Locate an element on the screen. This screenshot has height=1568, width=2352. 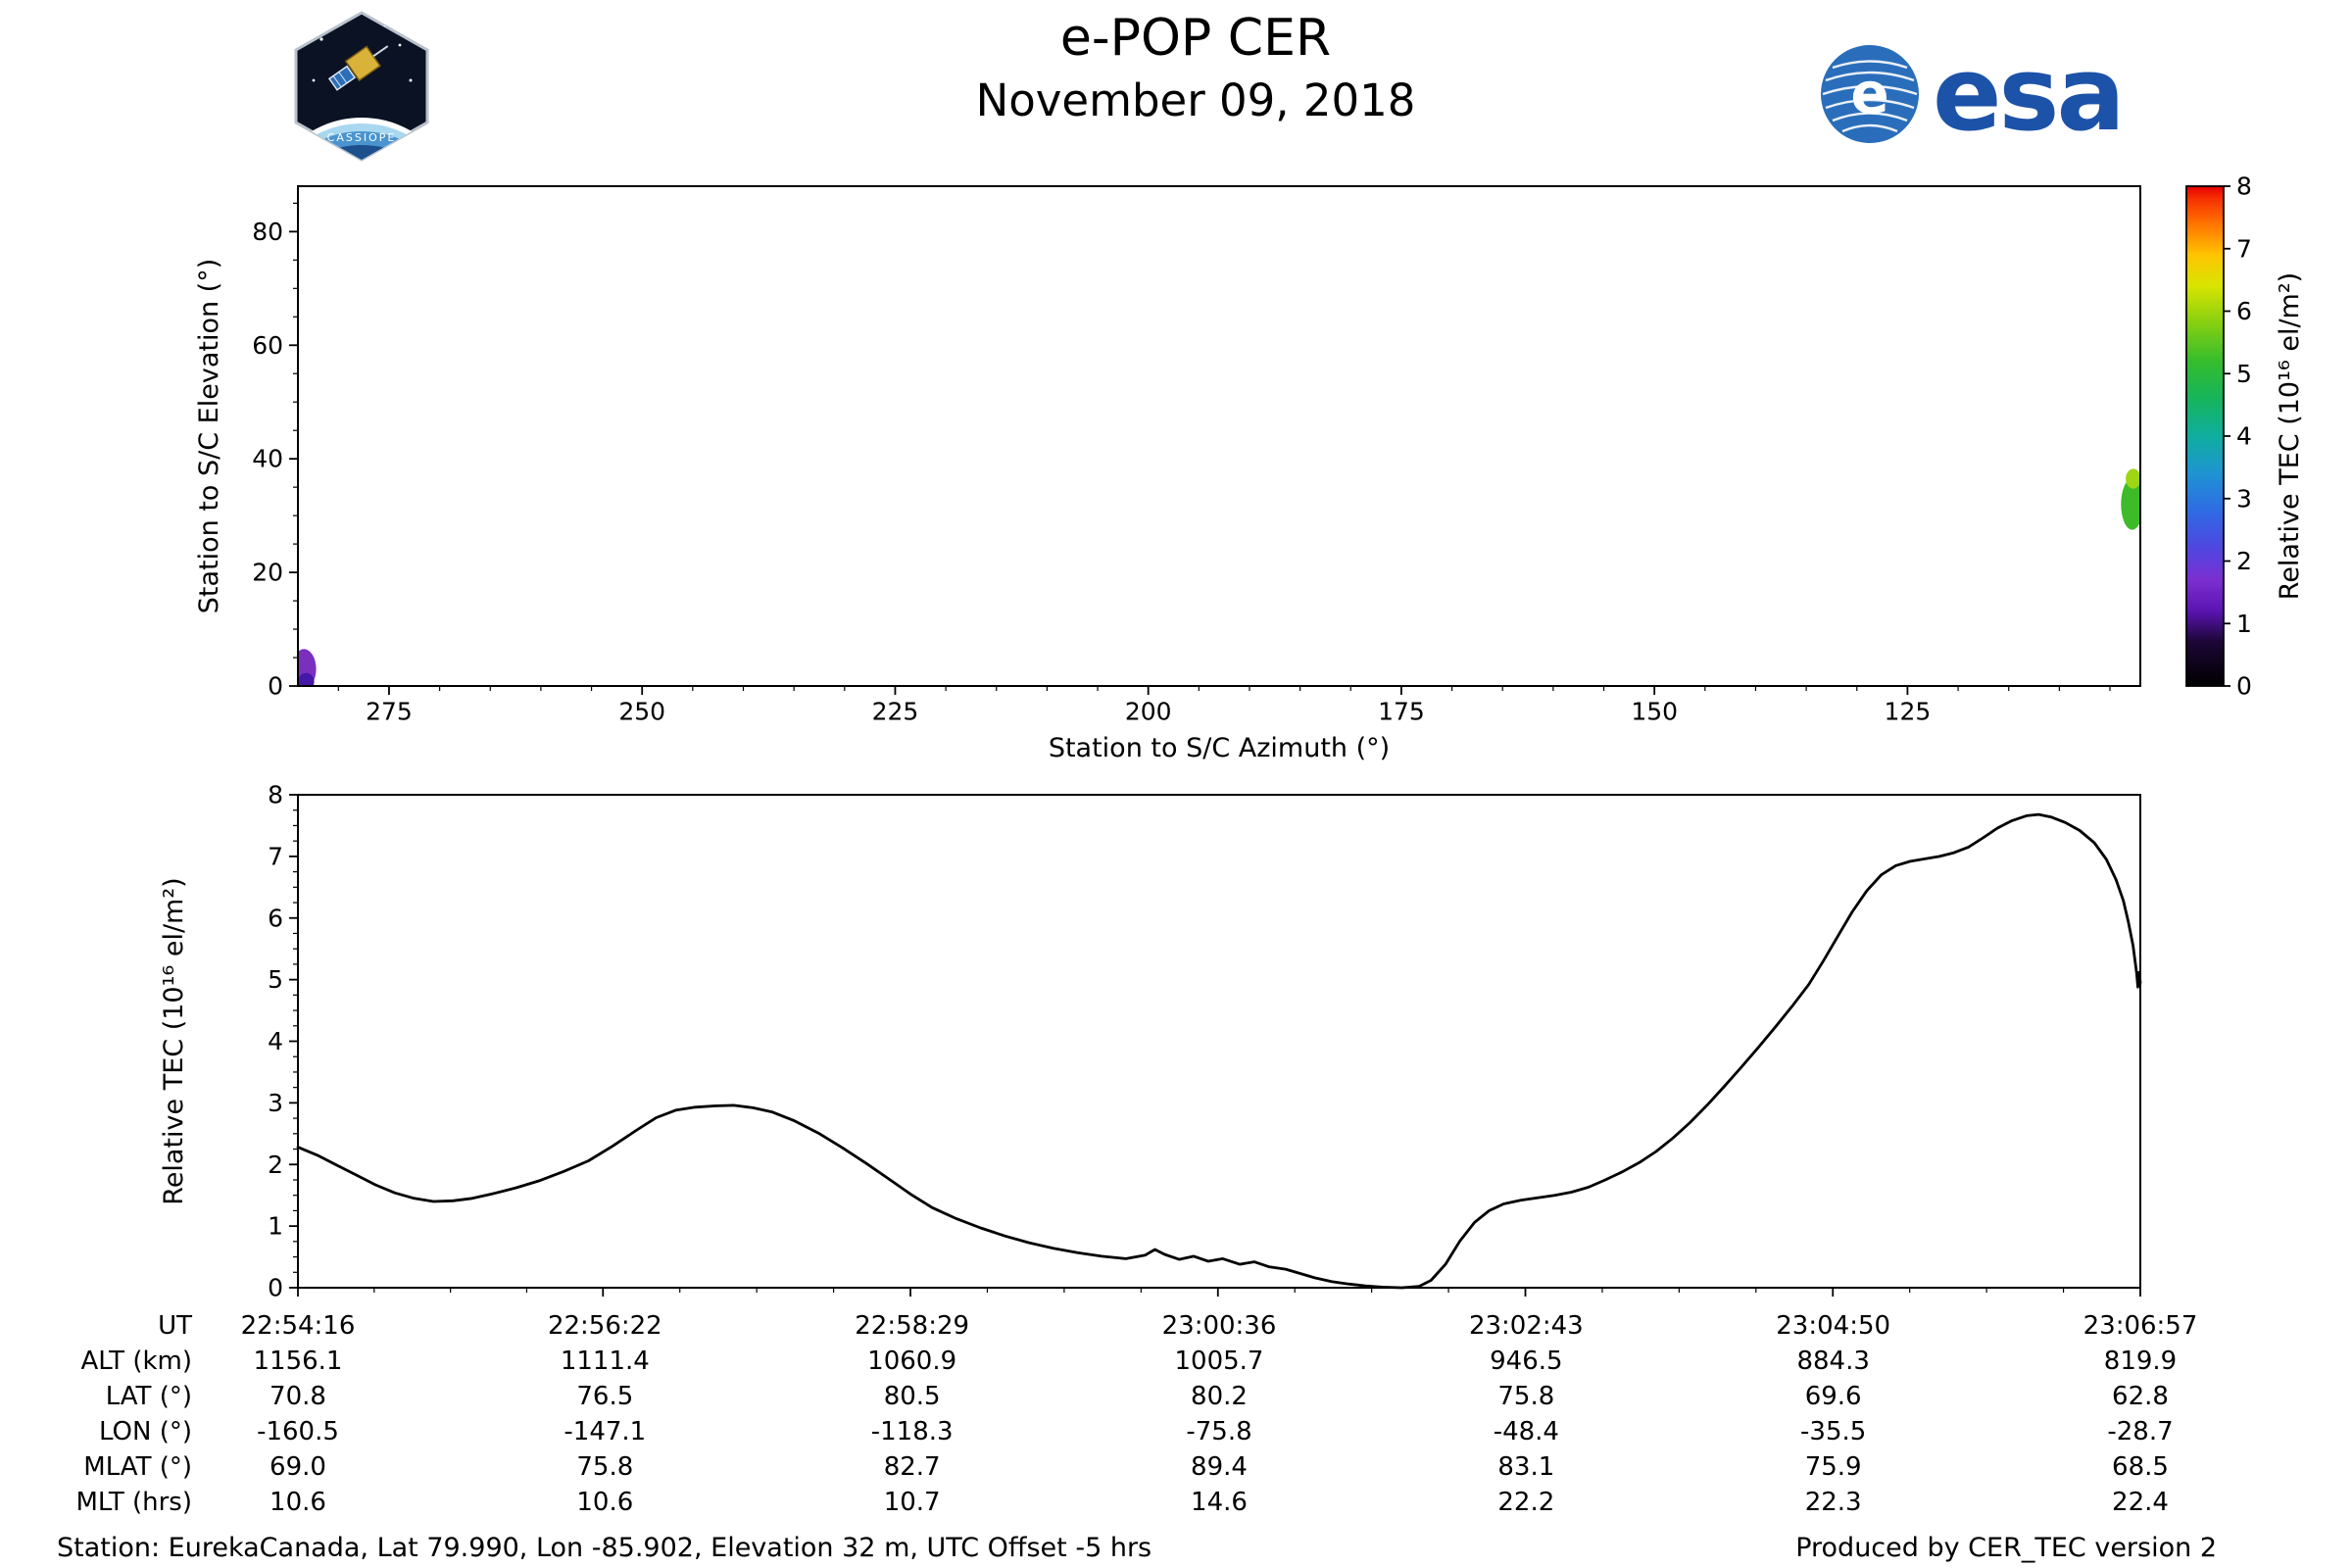
axis-table-cell-mlt-2: 10.7 is located at coordinates (912, 1502).